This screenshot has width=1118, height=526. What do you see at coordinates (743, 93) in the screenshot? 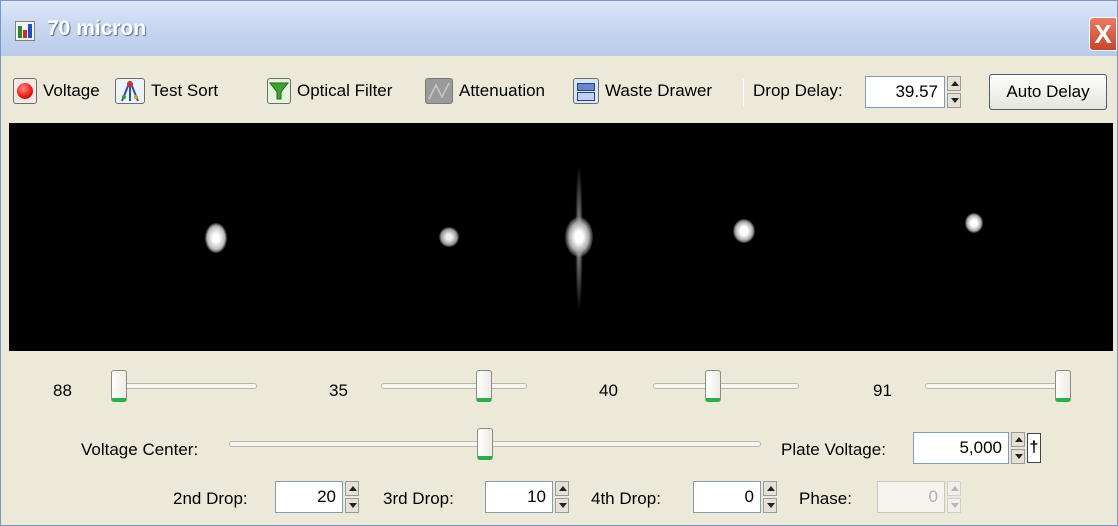
I see `toolbar-separator` at bounding box center [743, 93].